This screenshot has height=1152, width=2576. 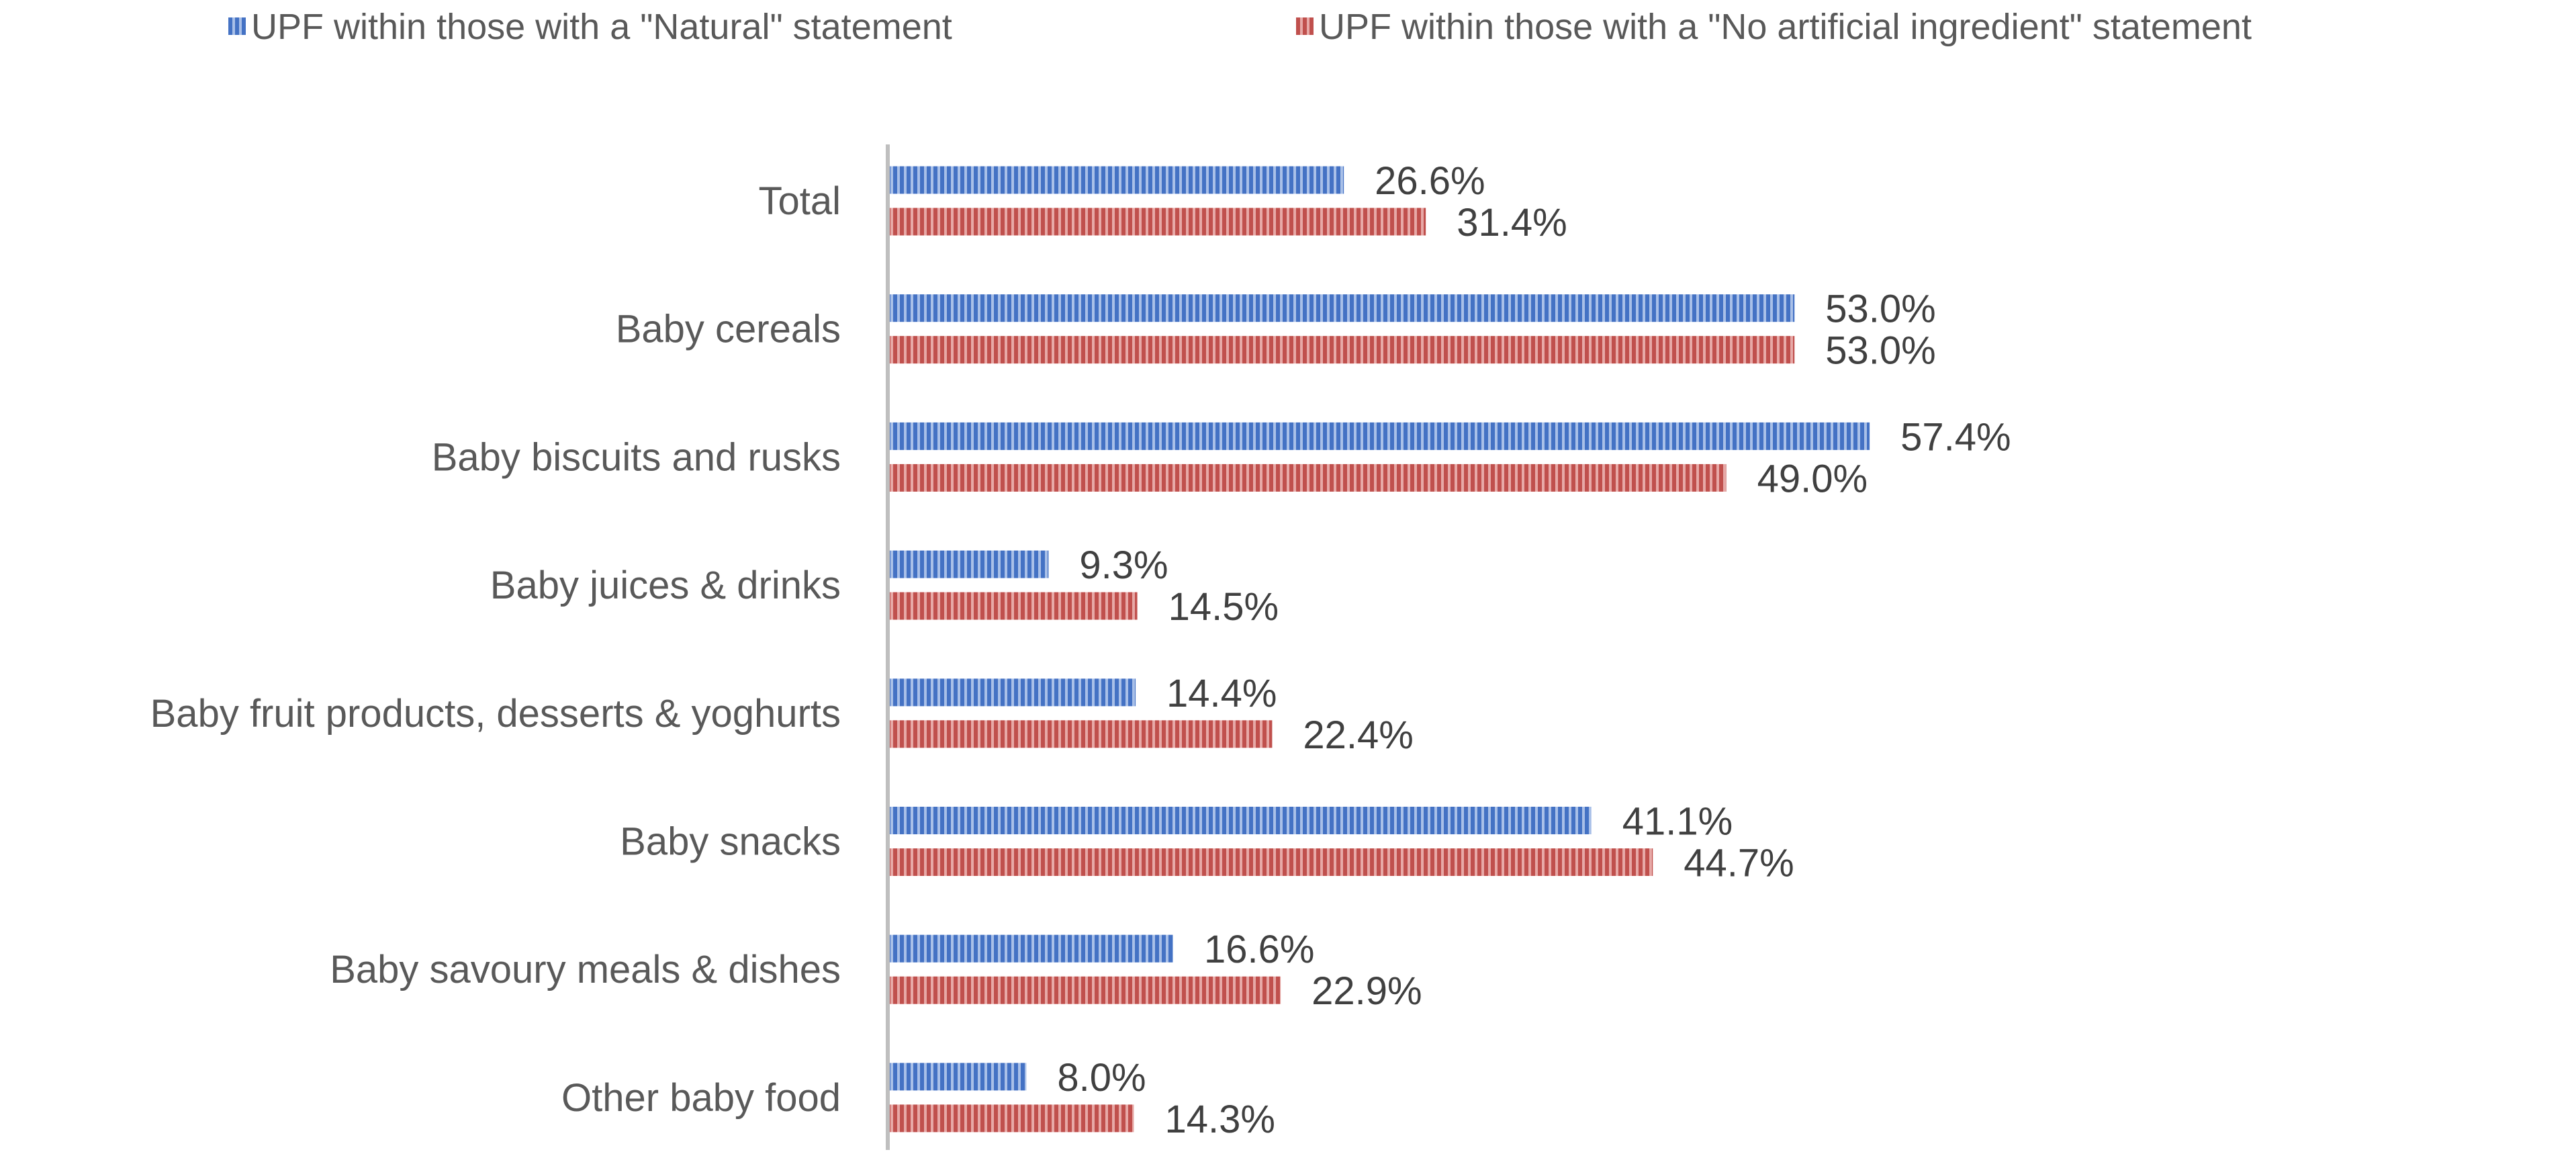 What do you see at coordinates (701, 1098) in the screenshot?
I see `category-label: Other baby food` at bounding box center [701, 1098].